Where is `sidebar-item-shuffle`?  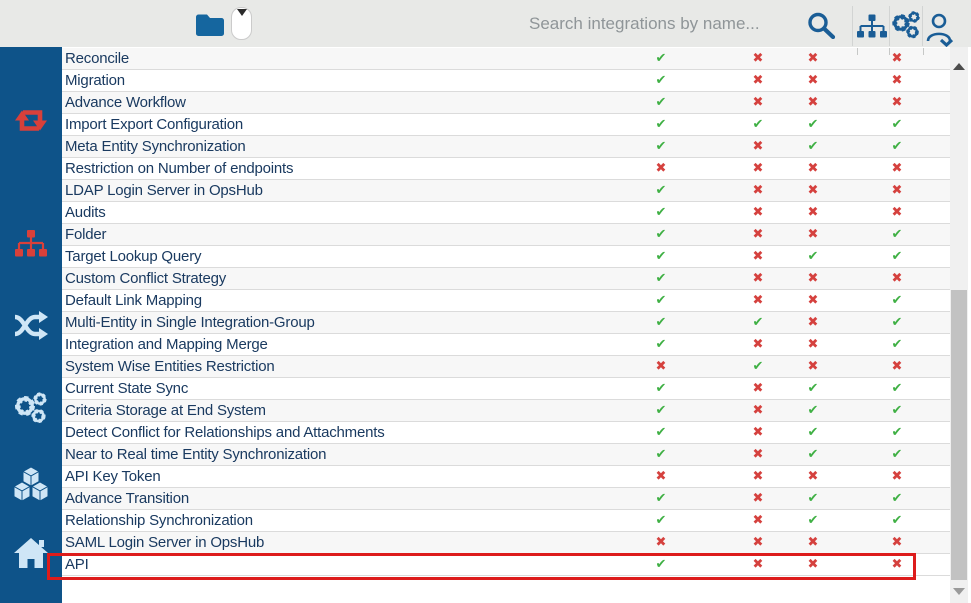
sidebar-item-shuffle is located at coordinates (31, 325).